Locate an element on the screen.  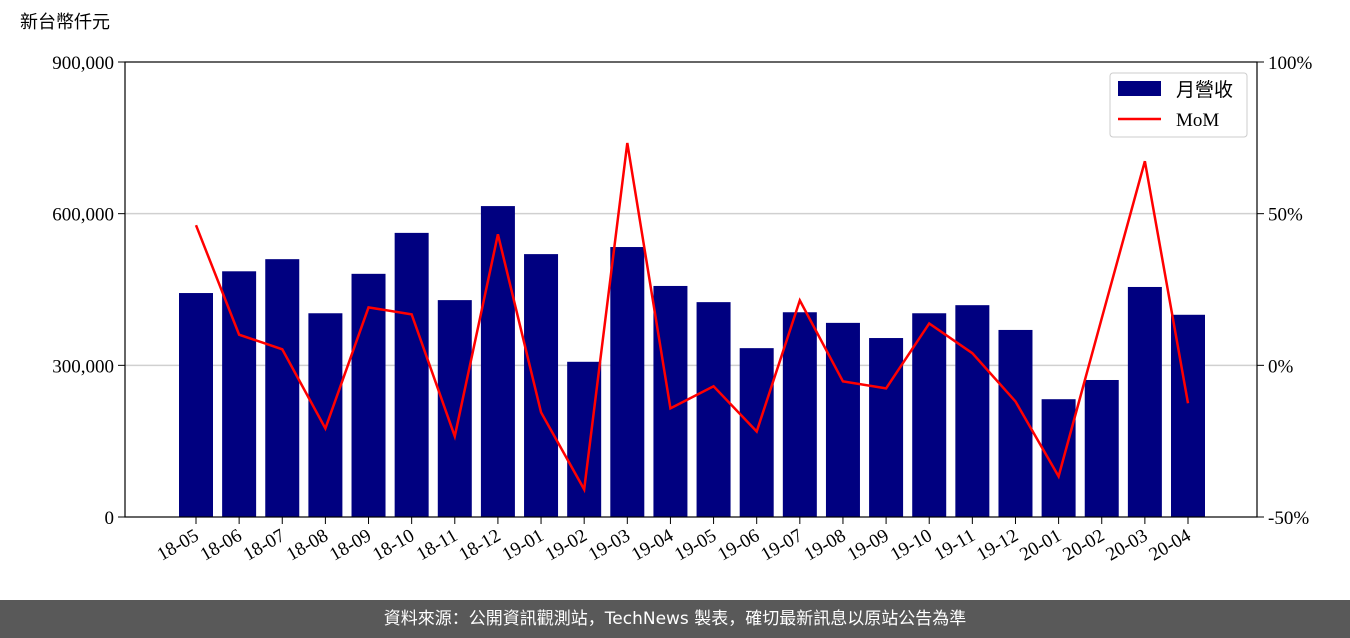
x-tick-label: 18-12 is located at coordinates (480, 545).